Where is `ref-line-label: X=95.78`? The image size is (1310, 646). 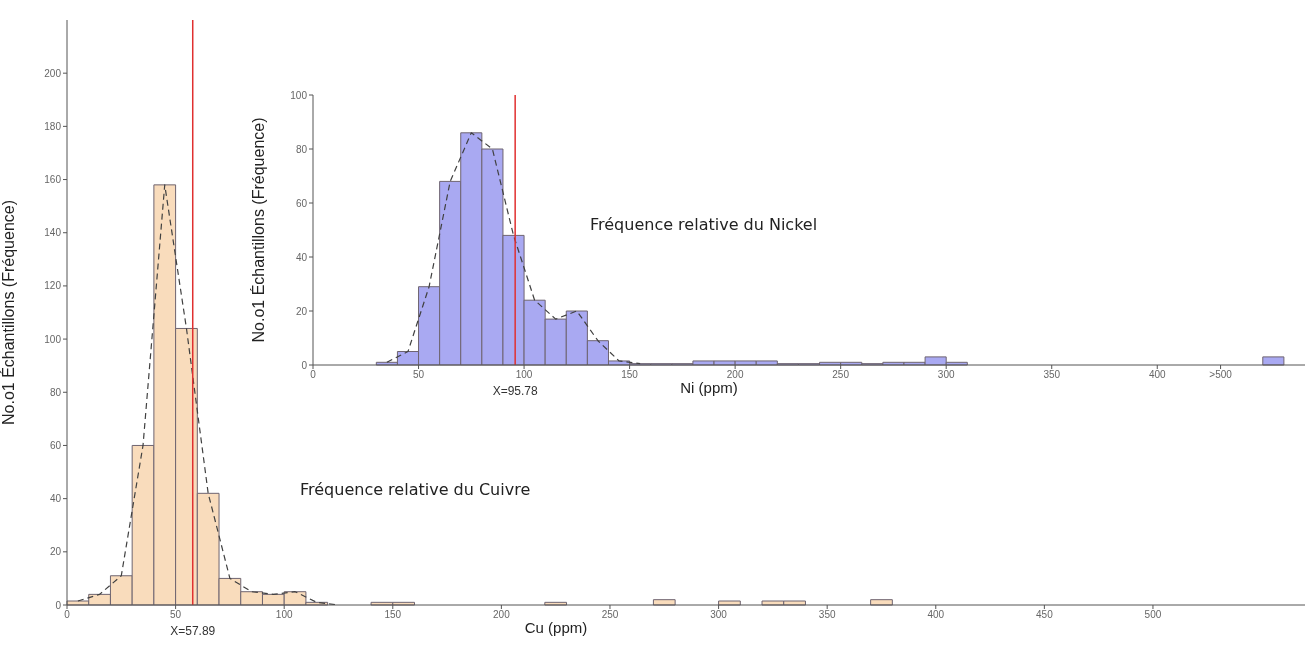 ref-line-label: X=95.78 is located at coordinates (515, 391).